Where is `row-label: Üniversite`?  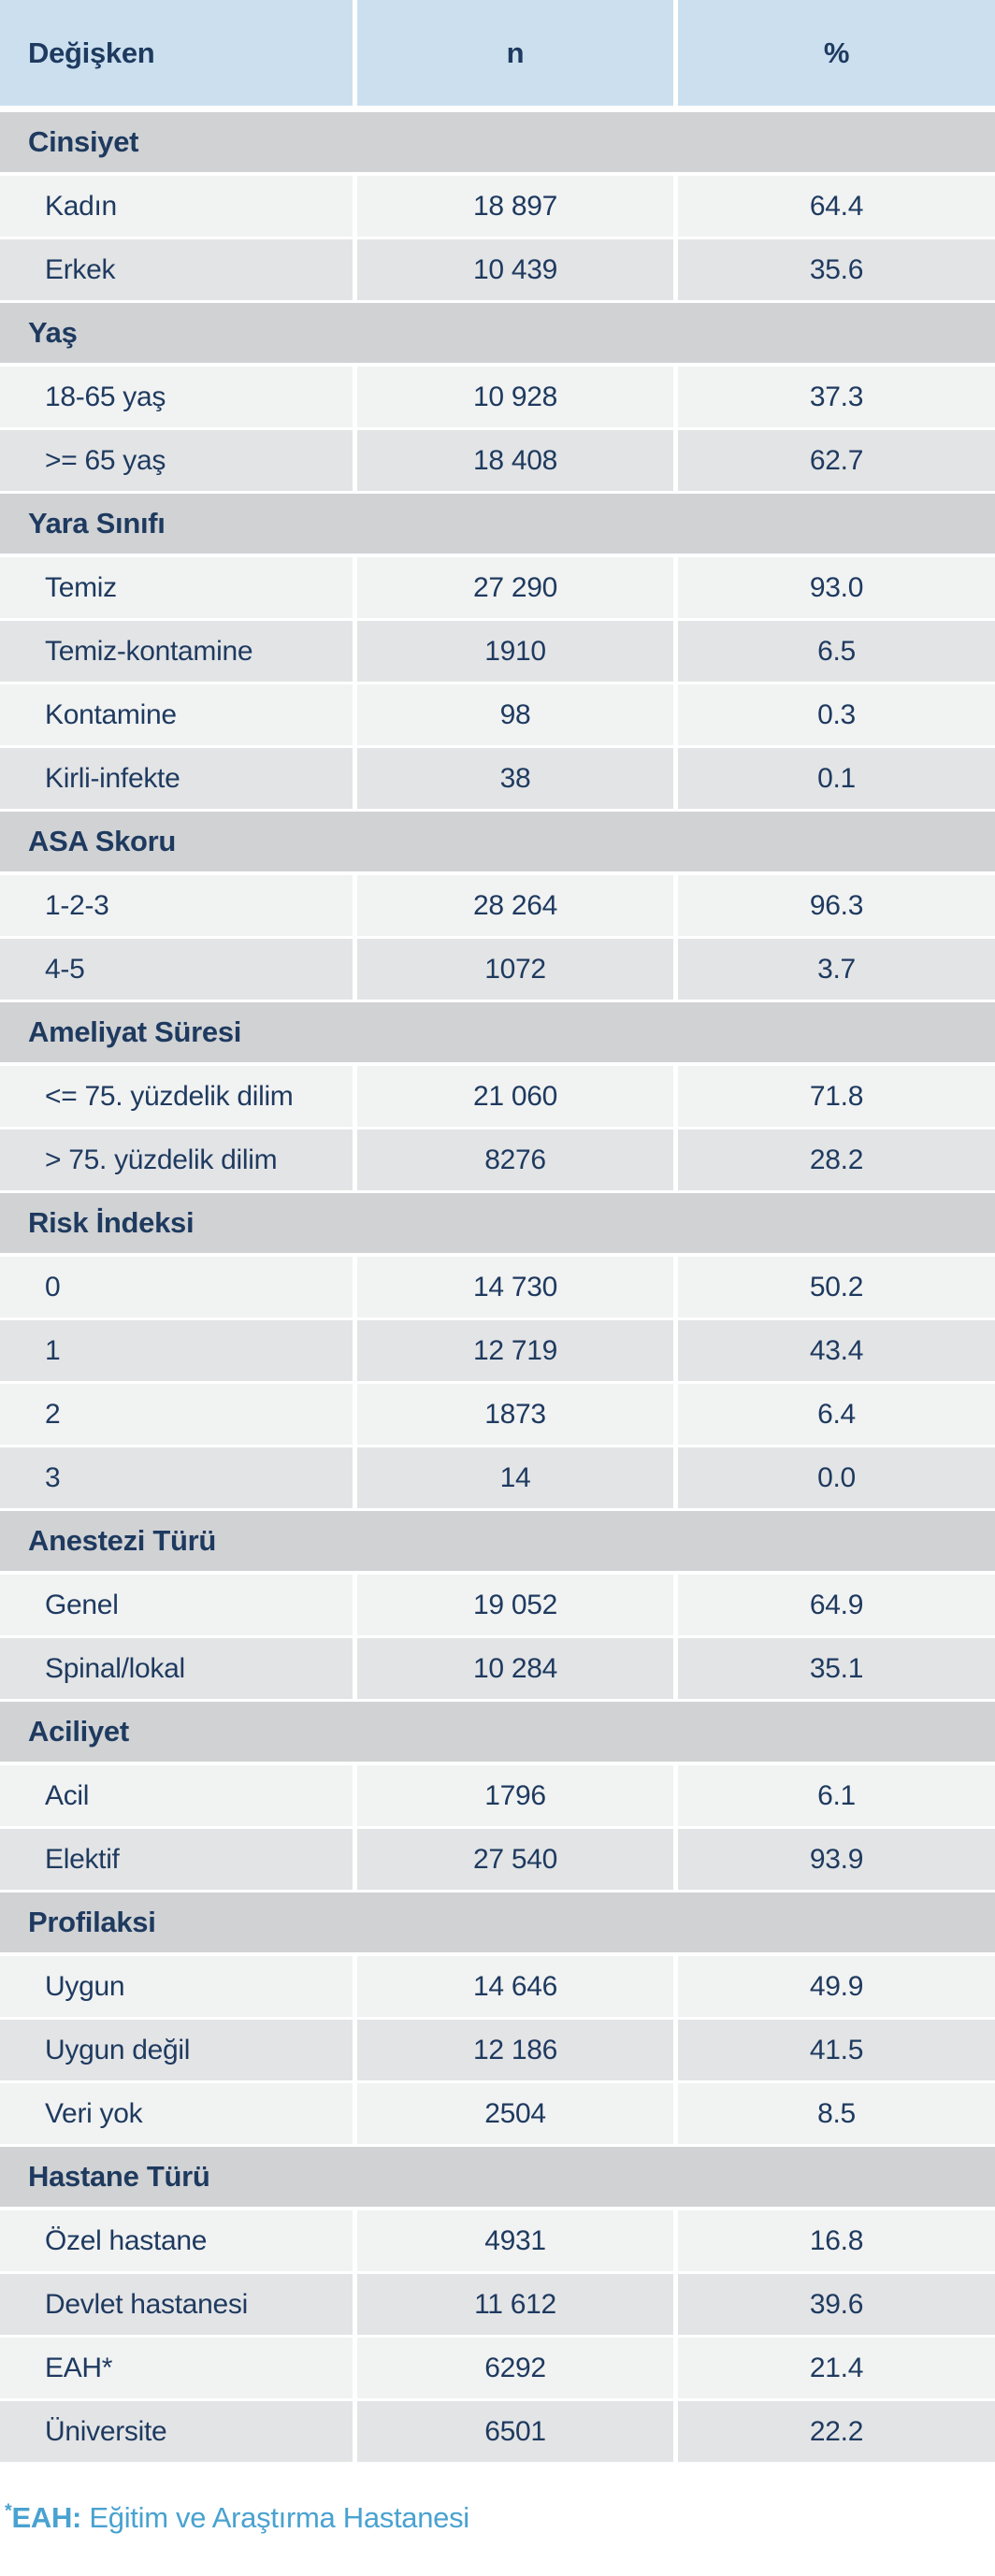
row-label: Üniversite is located at coordinates (176, 2432).